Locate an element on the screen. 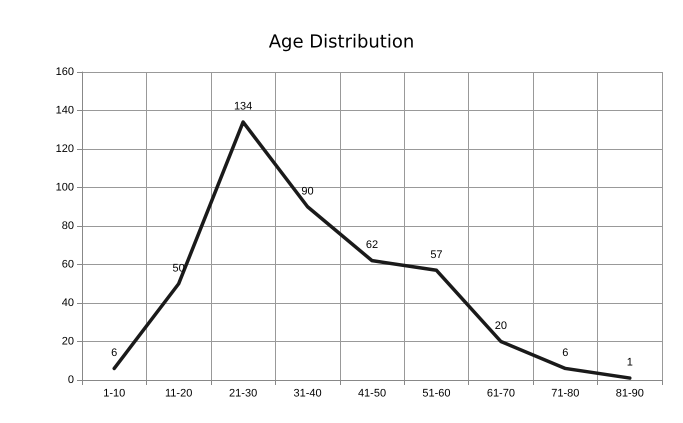  data-label: 134 is located at coordinates (243, 106).